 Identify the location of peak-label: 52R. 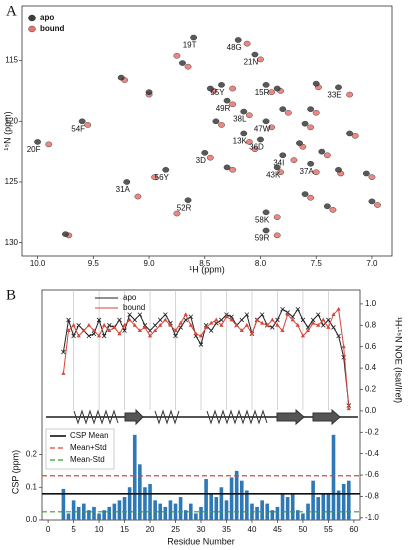
(184, 207).